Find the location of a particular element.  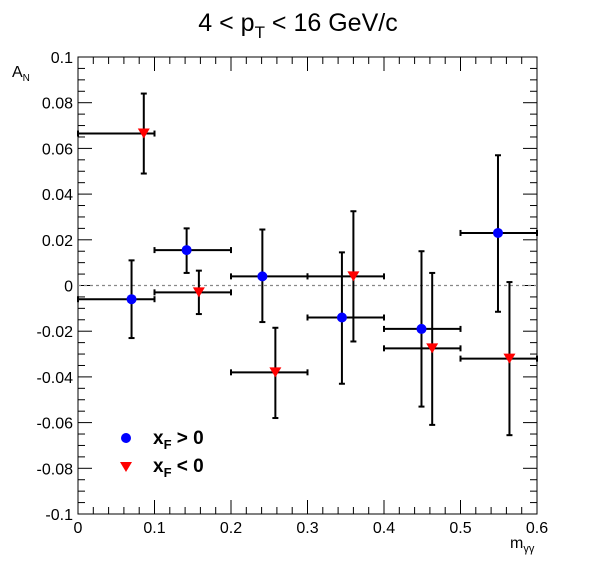

y-tick-label: 0.1 is located at coordinates (62, 58).